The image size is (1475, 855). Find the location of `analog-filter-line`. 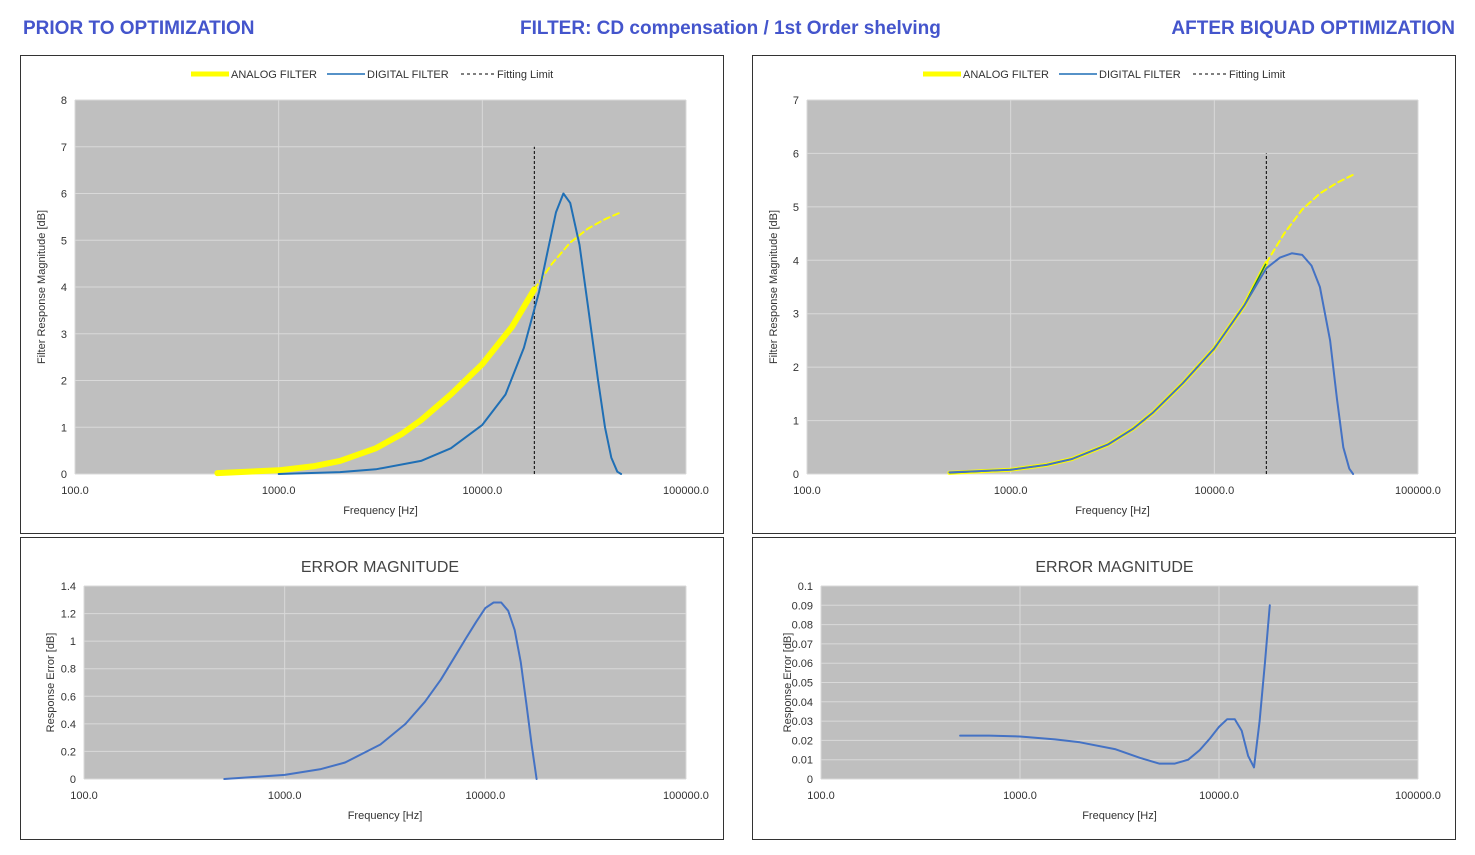

analog-filter-line is located at coordinates (376, 381).